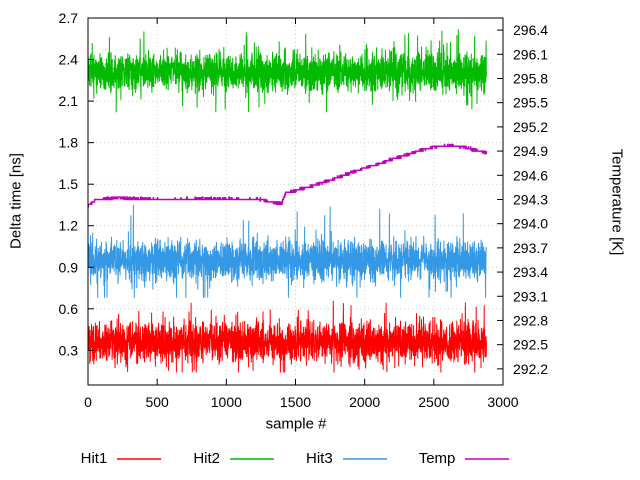 The height and width of the screenshot is (480, 640). Describe the element at coordinates (530, 320) in the screenshot. I see `y-right-tick-label: 292.8` at that location.